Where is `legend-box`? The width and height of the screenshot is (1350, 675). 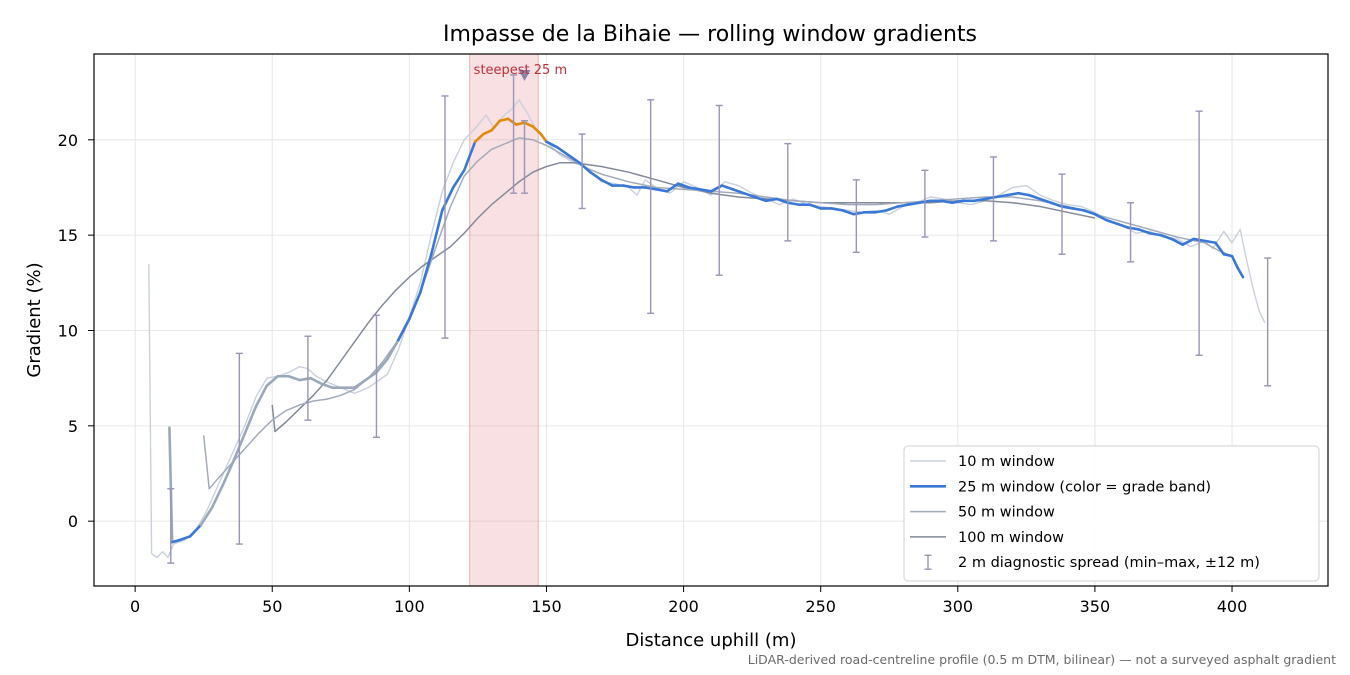 legend-box is located at coordinates (1111, 513).